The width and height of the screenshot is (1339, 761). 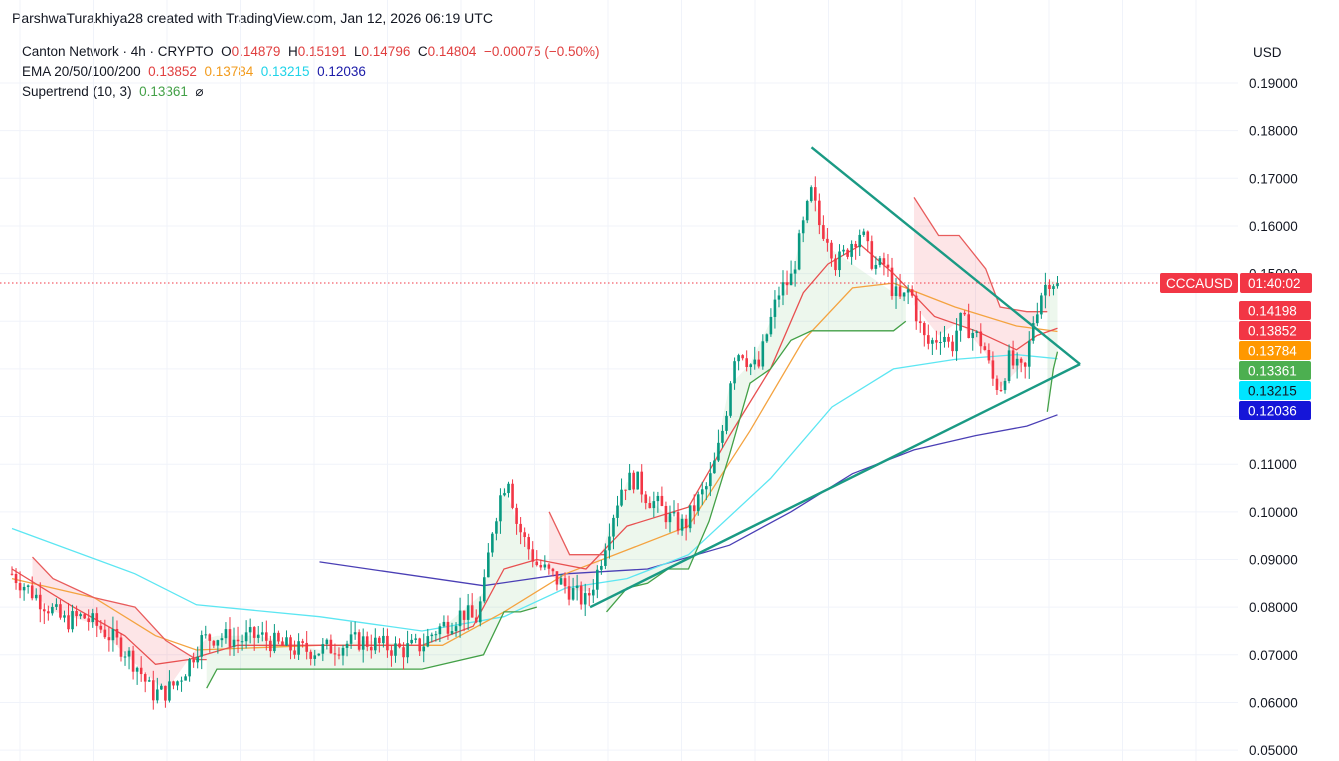 What do you see at coordinates (292, 51) in the screenshot?
I see `high-label: H` at bounding box center [292, 51].